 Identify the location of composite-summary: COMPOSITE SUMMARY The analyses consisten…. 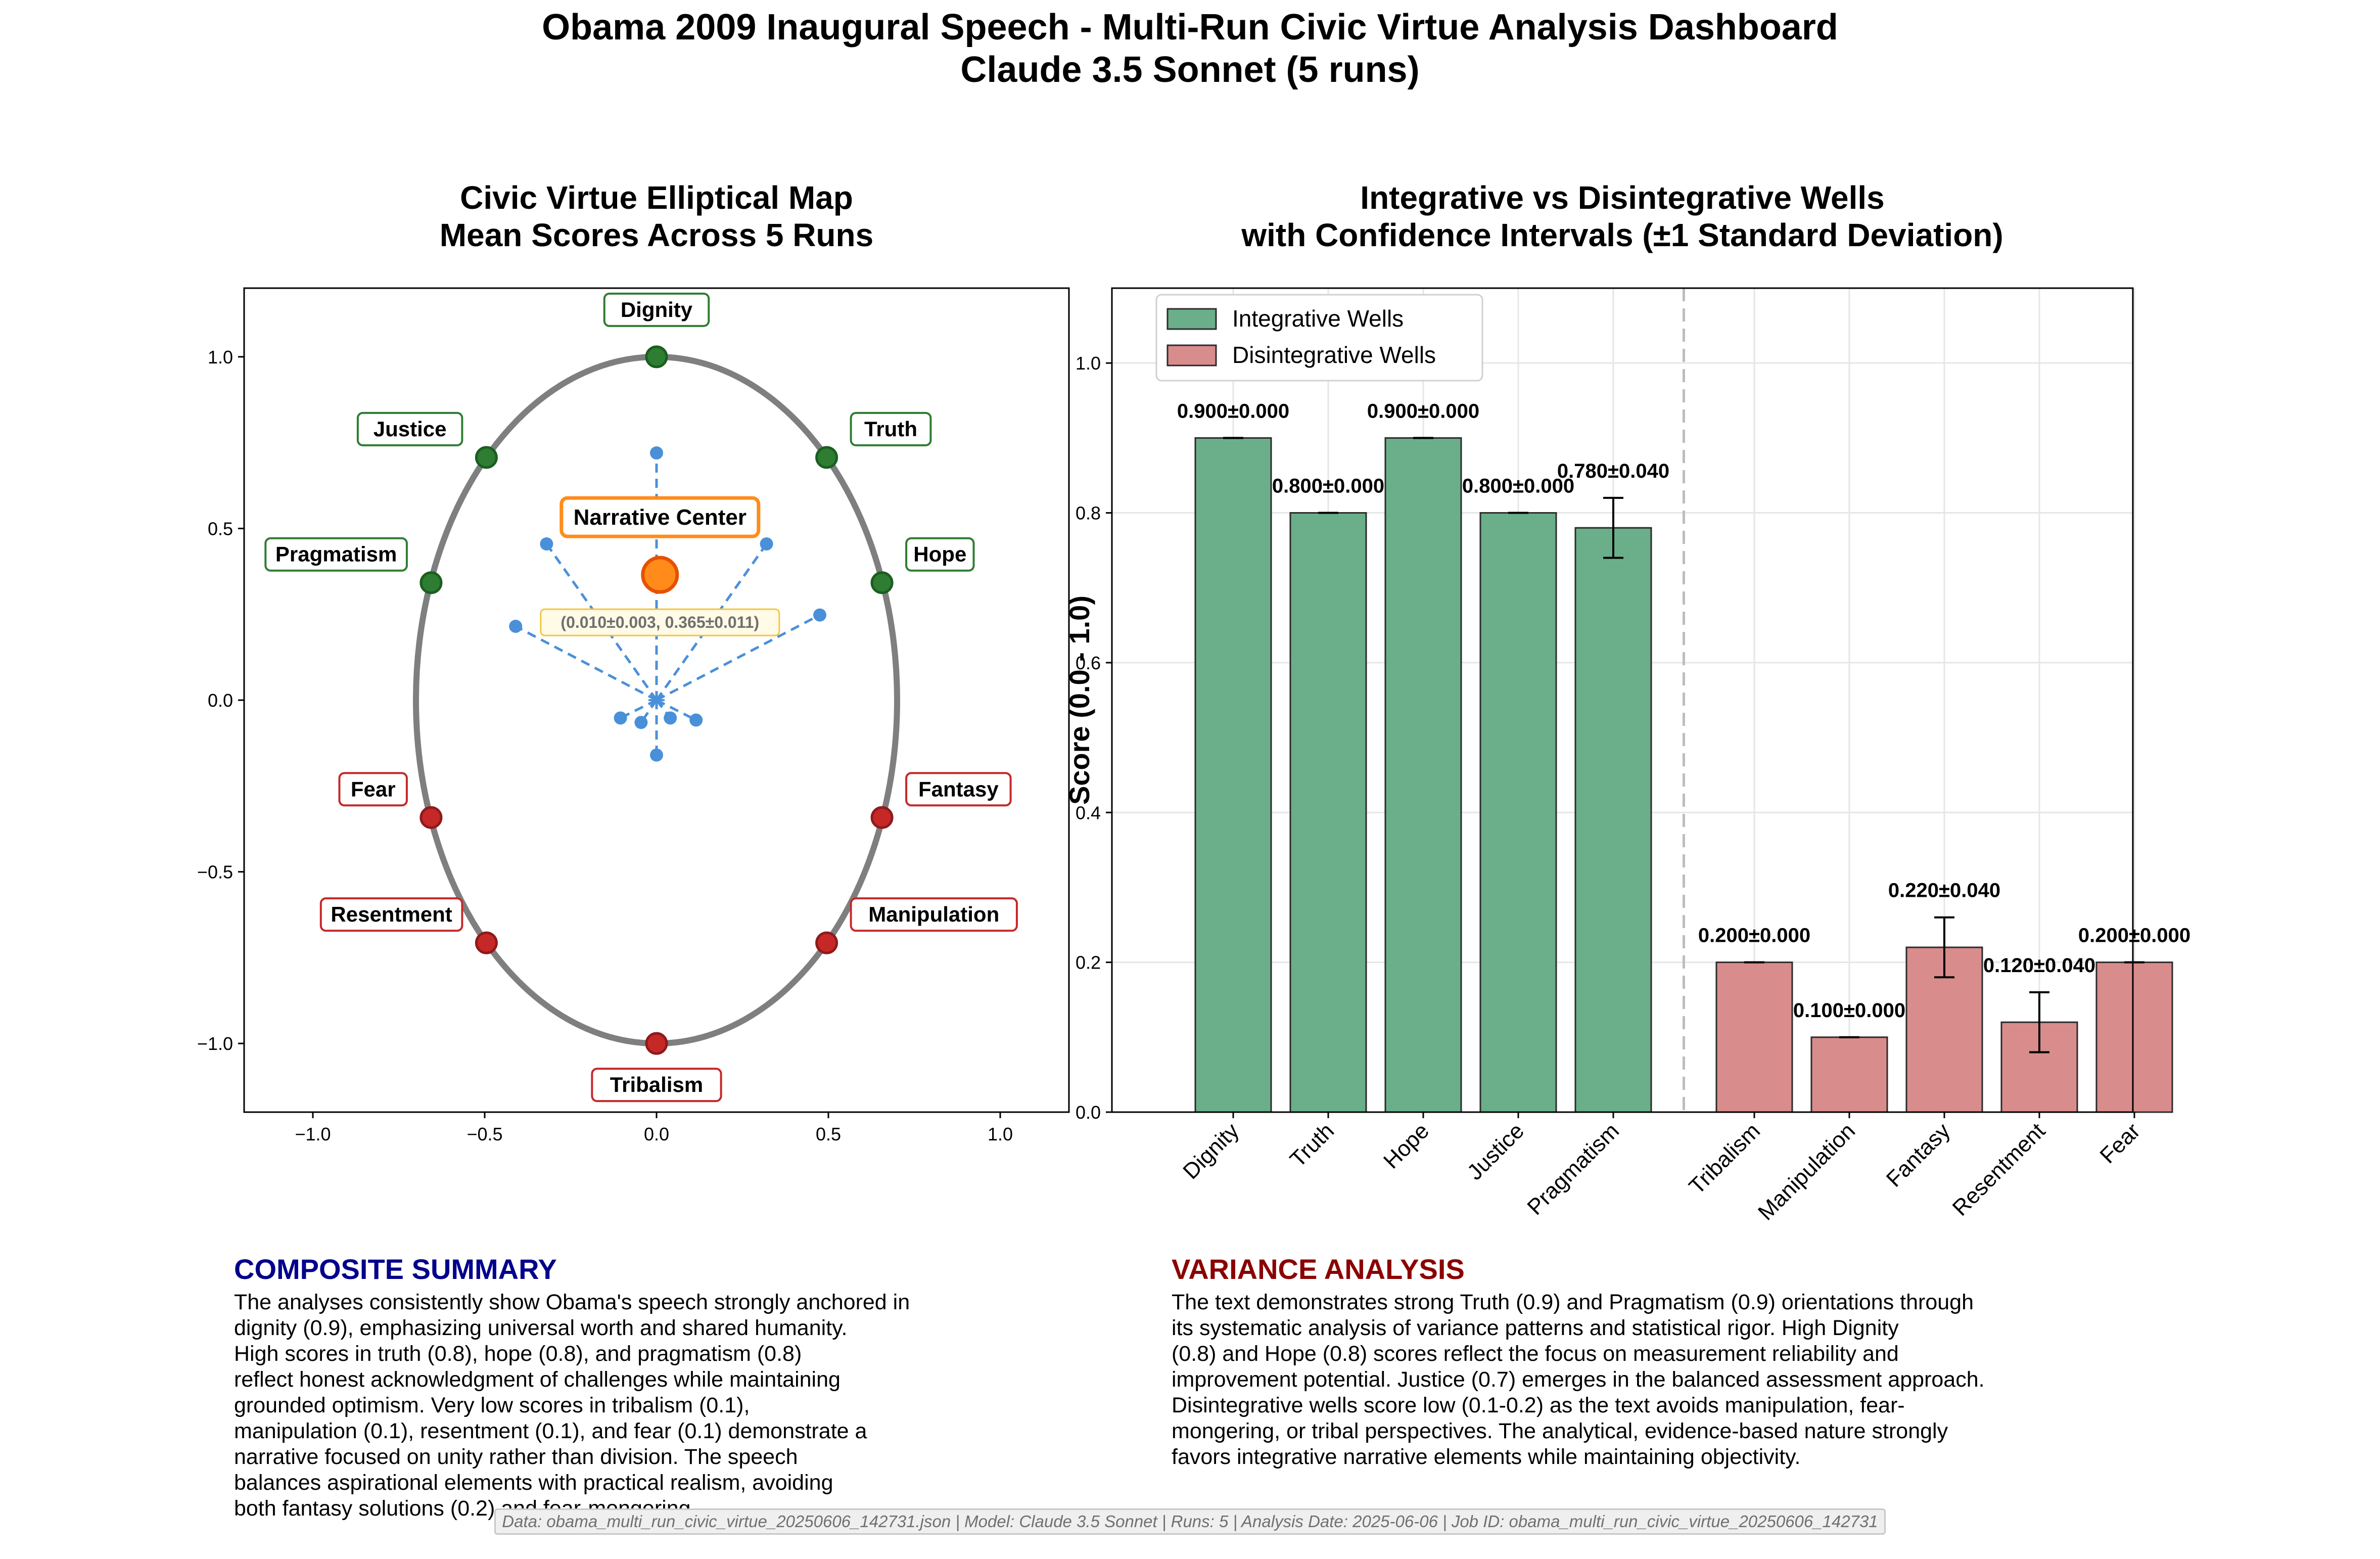
(613, 1387).